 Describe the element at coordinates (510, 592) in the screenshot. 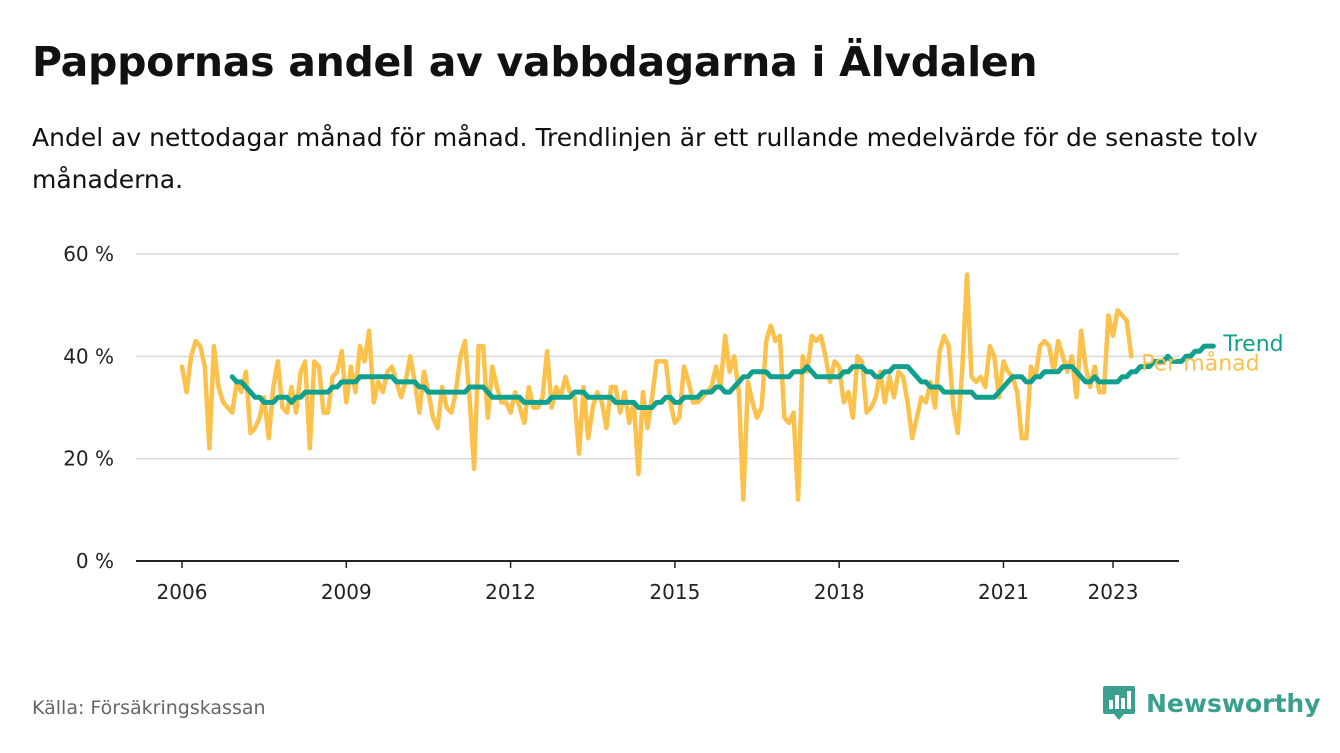

I see `x-tick-label: 2012` at that location.